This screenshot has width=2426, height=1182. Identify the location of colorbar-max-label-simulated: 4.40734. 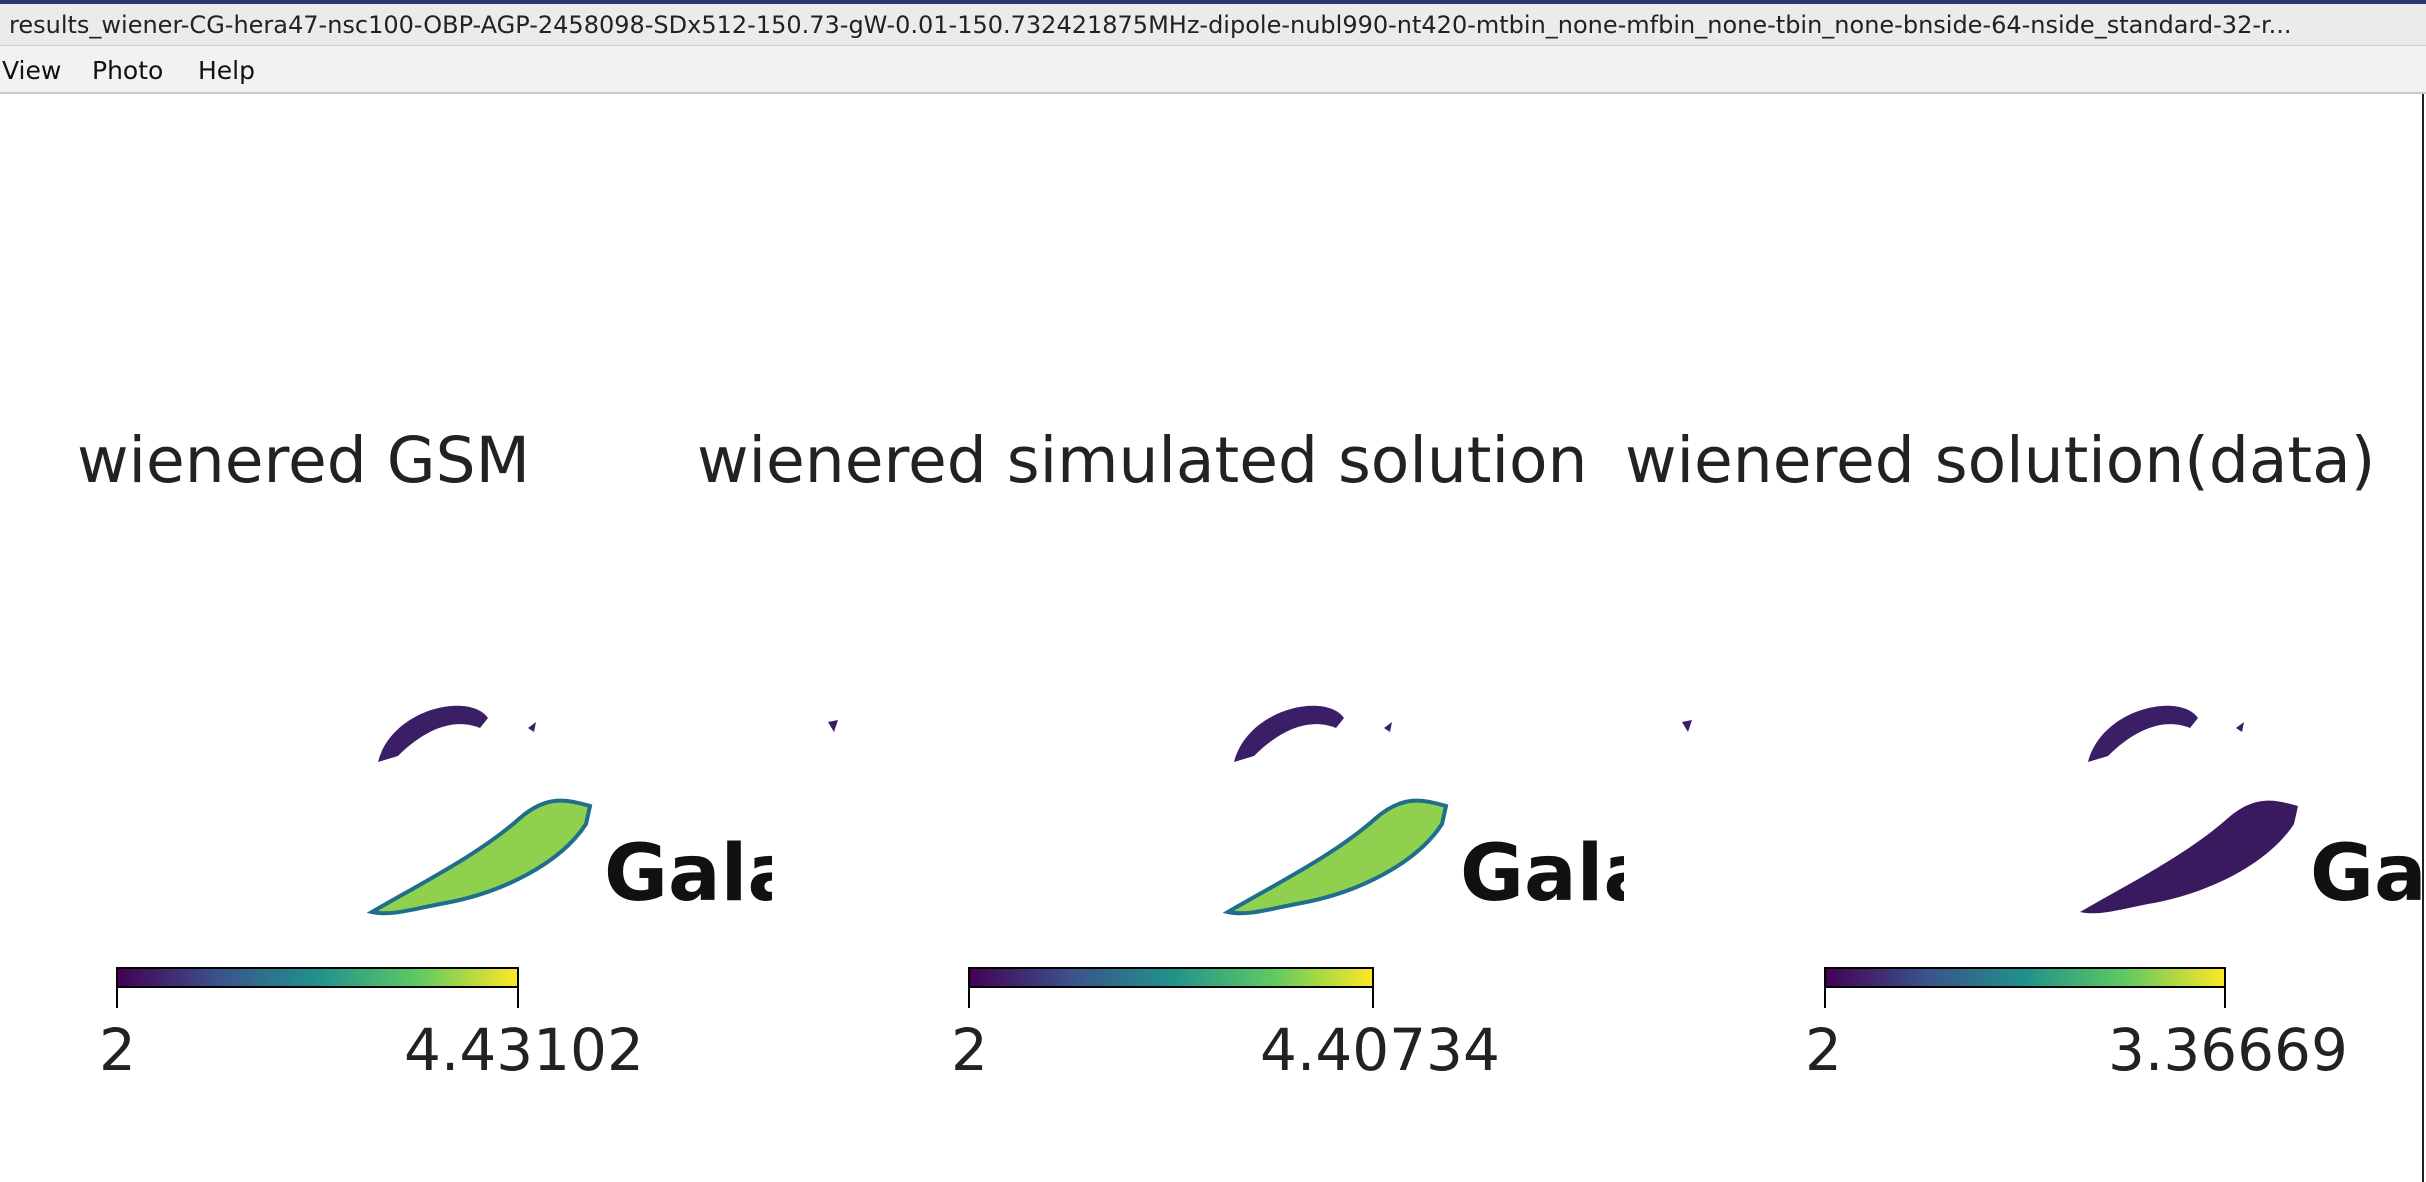
(1380, 1050).